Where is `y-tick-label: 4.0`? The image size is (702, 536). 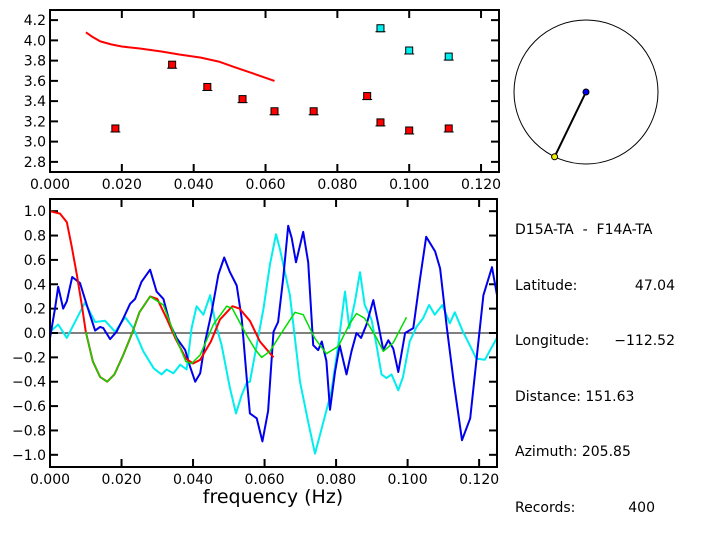 y-tick-label: 4.0 is located at coordinates (35, 41).